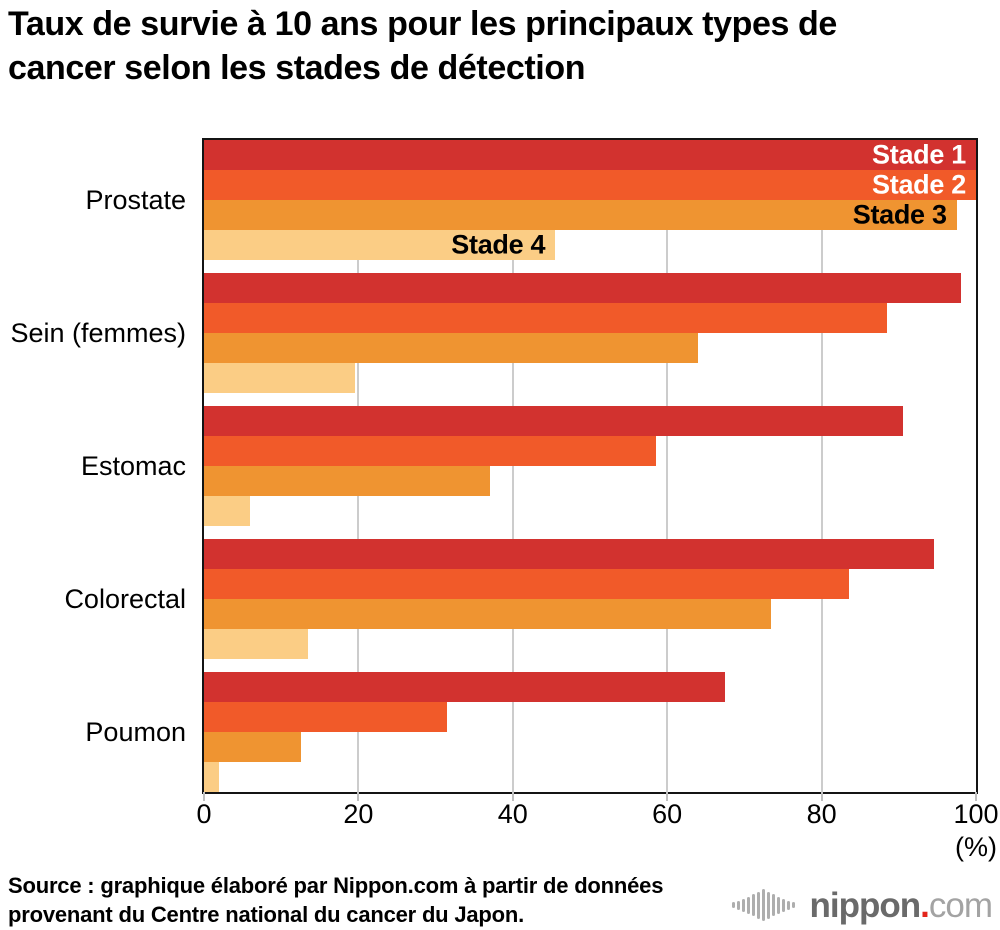 The height and width of the screenshot is (930, 1000). I want to click on x-tick-label-20: 20, so click(358, 814).